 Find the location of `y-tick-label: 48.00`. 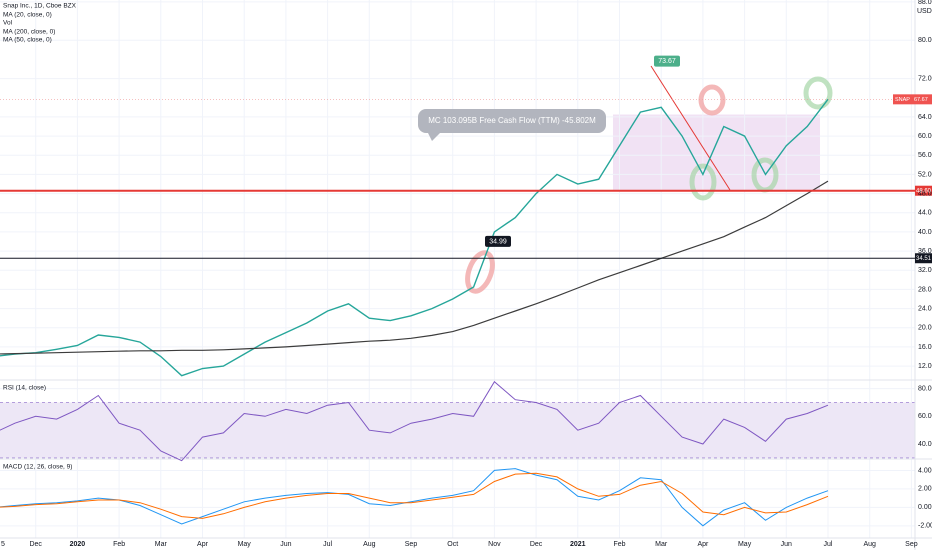

y-tick-label: 48.00 is located at coordinates (925, 193).